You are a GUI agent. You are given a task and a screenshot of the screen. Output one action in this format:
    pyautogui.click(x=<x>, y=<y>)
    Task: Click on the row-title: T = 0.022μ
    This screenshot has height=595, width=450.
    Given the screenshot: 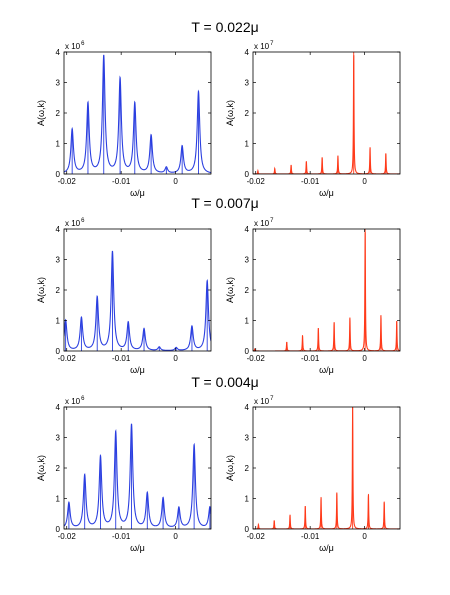 What is the action you would take?
    pyautogui.click(x=224, y=27)
    